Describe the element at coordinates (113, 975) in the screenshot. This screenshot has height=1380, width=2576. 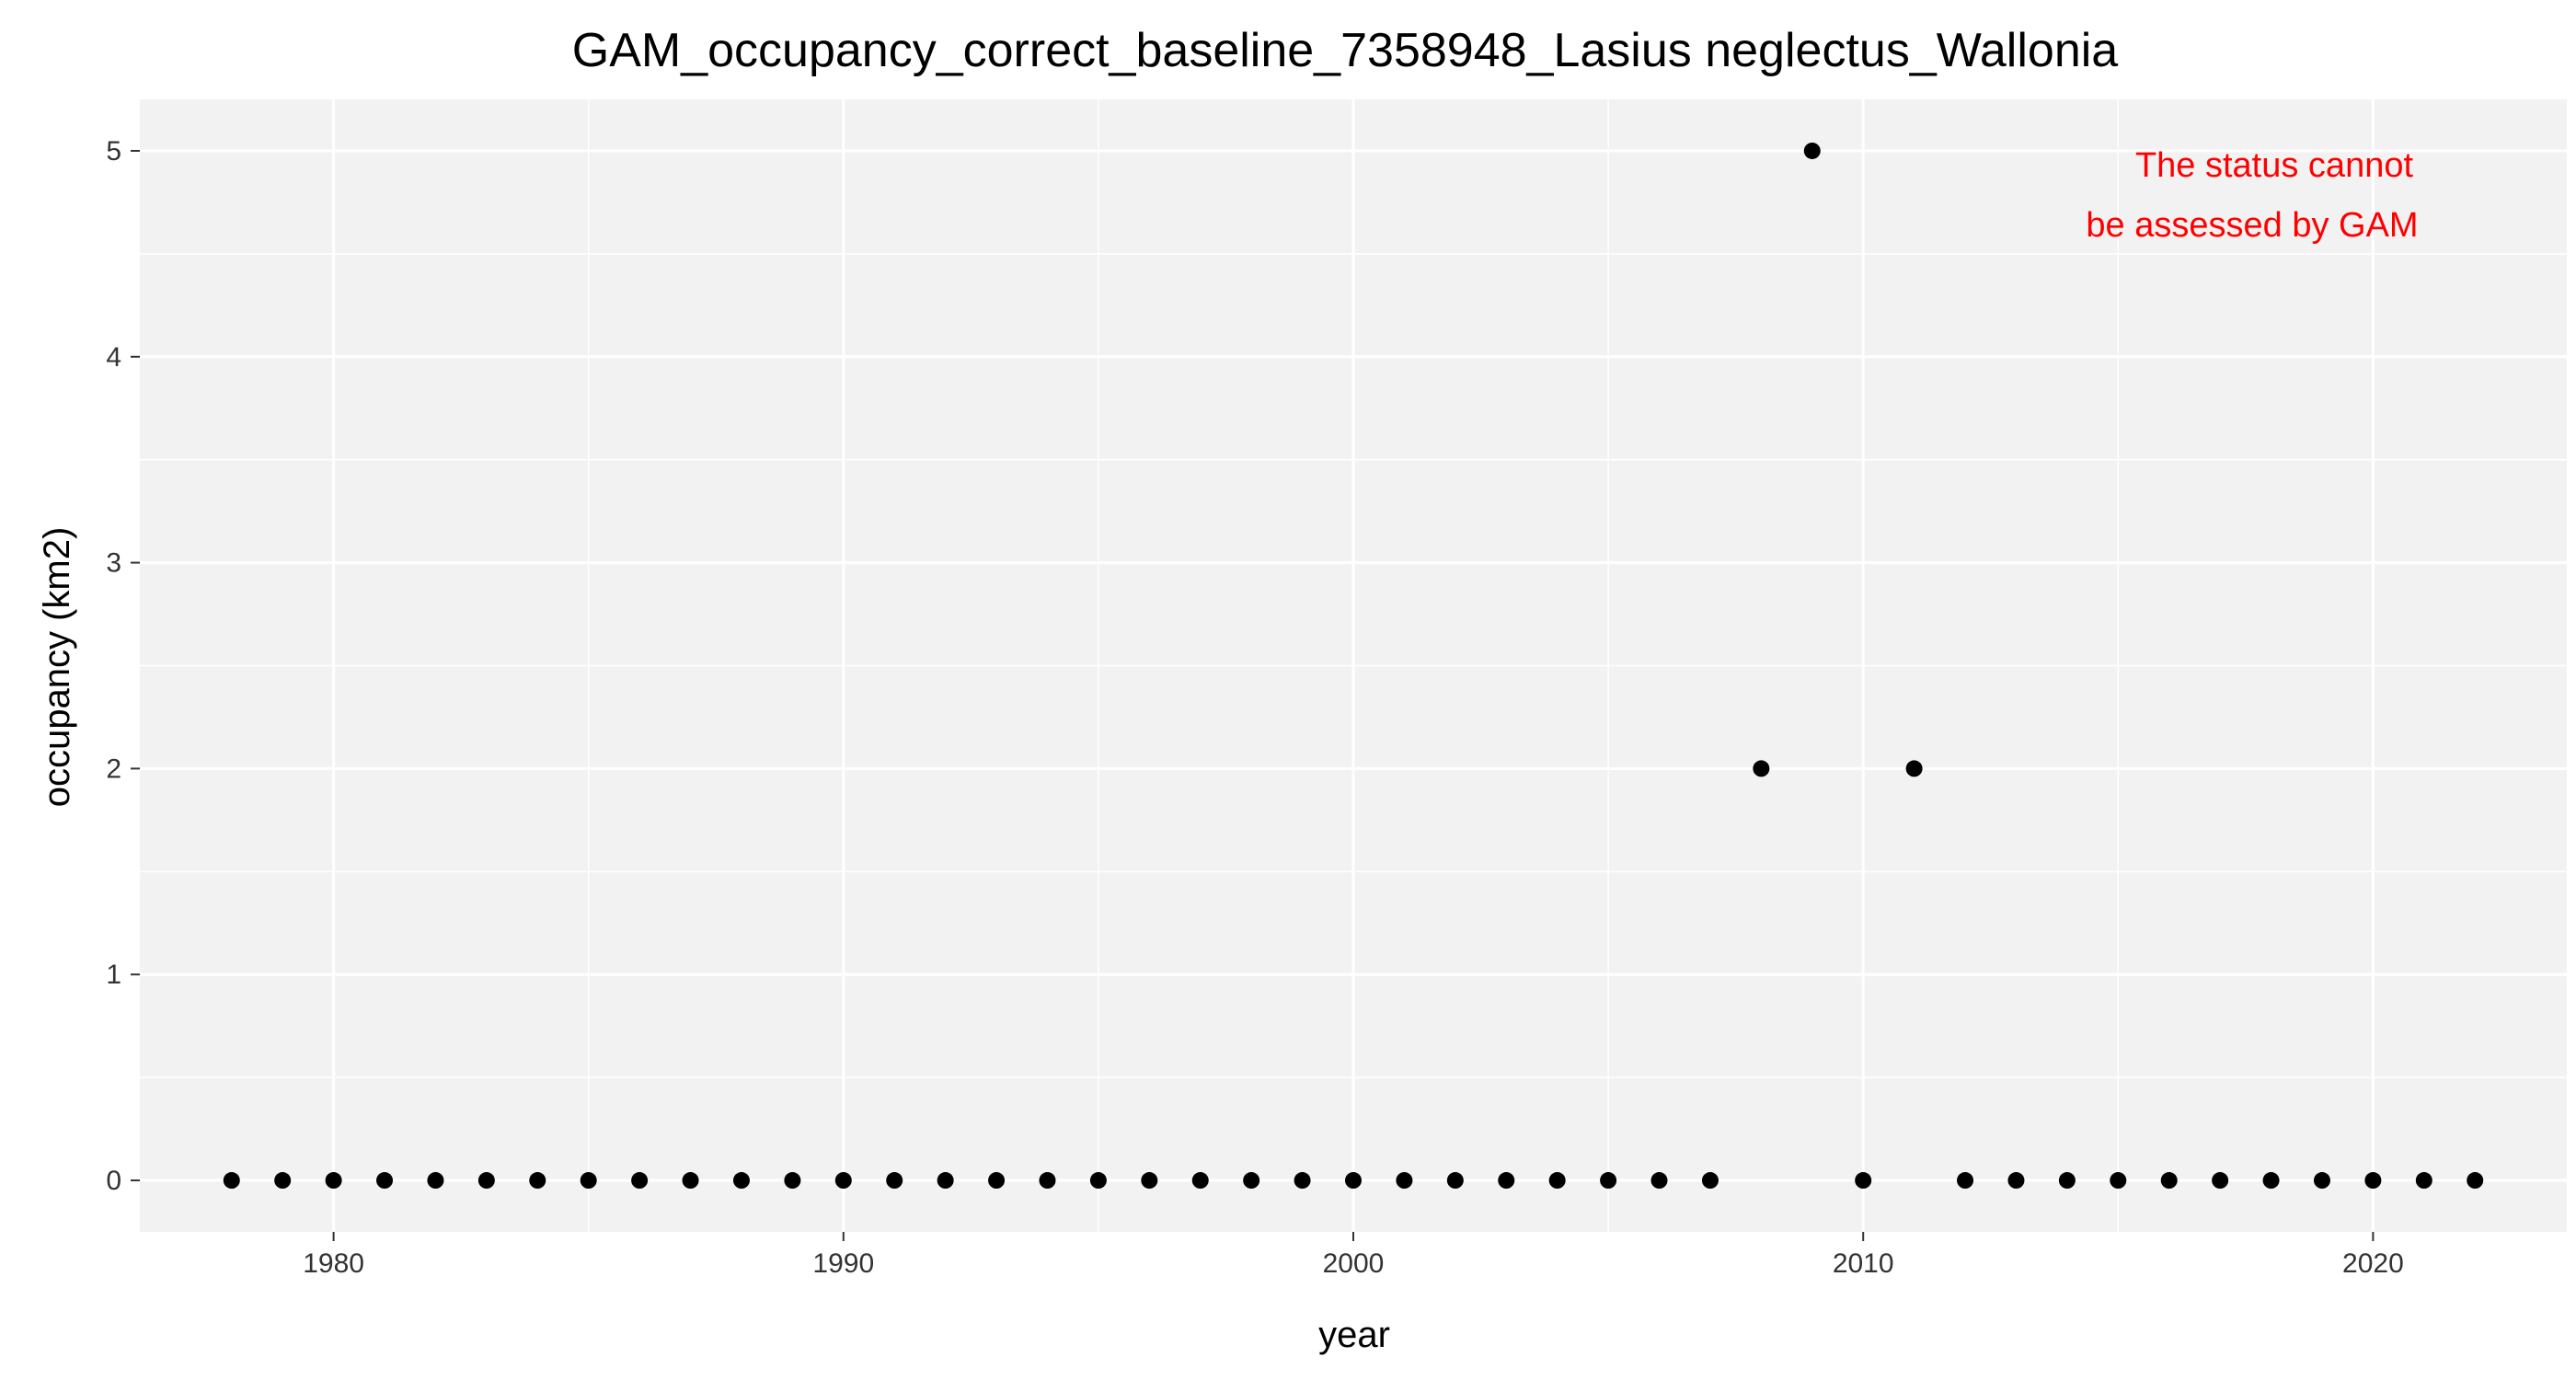
I see `y-tick-label: 1` at that location.